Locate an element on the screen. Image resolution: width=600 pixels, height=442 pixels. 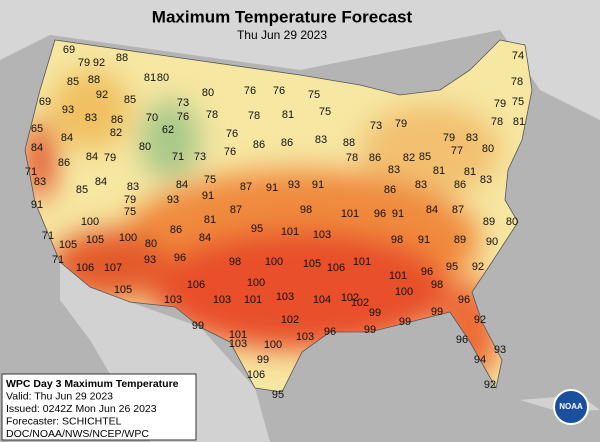
temperature-label: 62 is located at coordinates (168, 130).